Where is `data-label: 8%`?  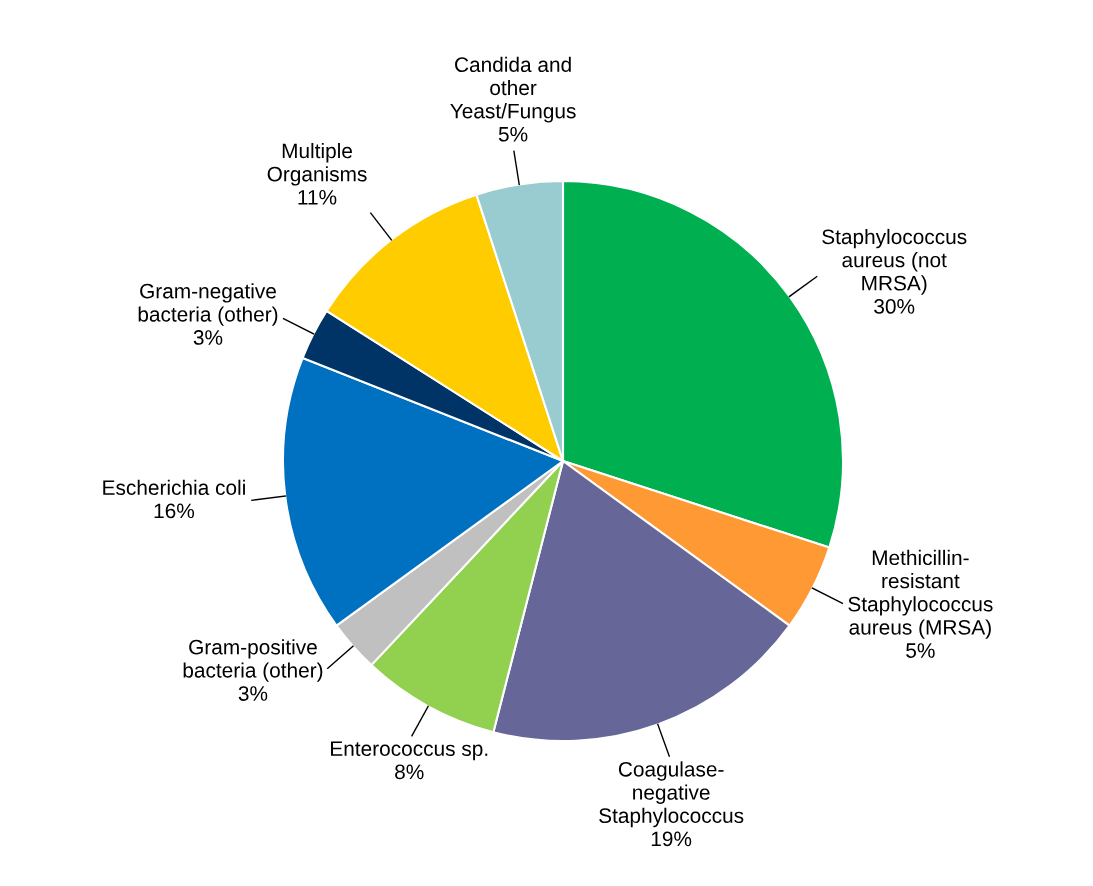
data-label: 8% is located at coordinates (409, 772).